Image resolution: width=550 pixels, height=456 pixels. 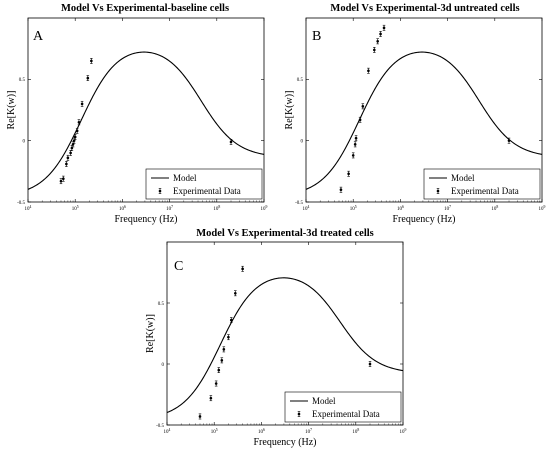 What do you see at coordinates (285, 233) in the screenshot?
I see `chart-title: Model Vs Experimental-3d treated cells` at bounding box center [285, 233].